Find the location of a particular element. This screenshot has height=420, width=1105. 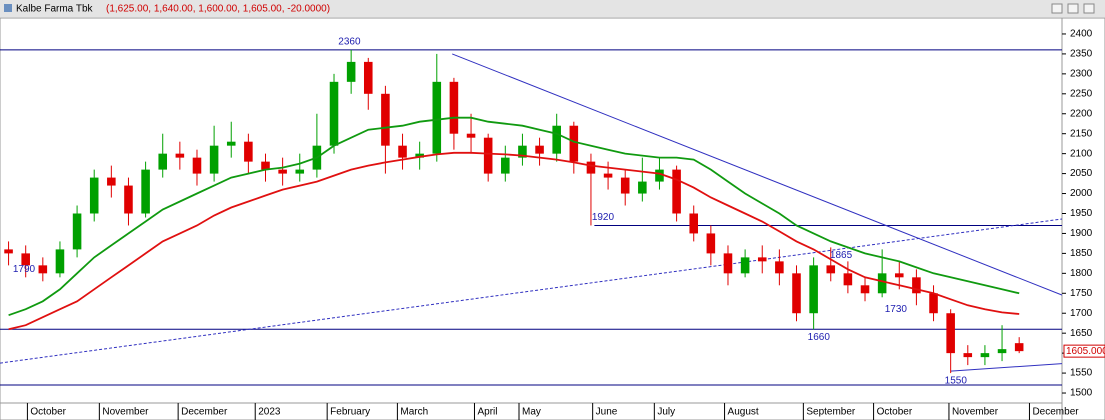

x-tick-label: April is located at coordinates (487, 412).